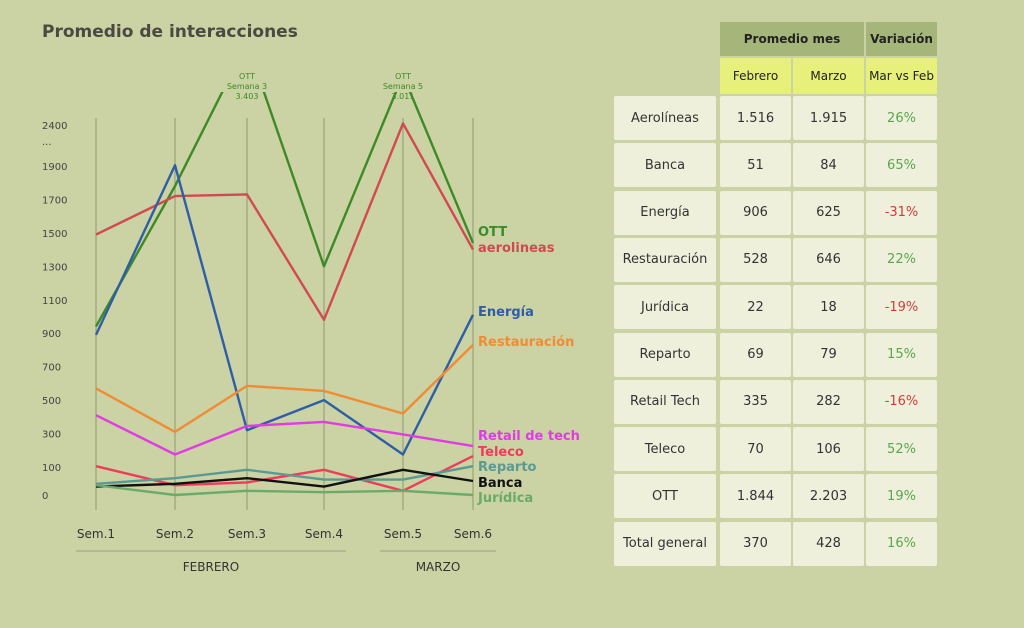 This screenshot has height=628, width=1024. Describe the element at coordinates (403, 86) in the screenshot. I see `annotation-sem5-line: Semana 5` at that location.